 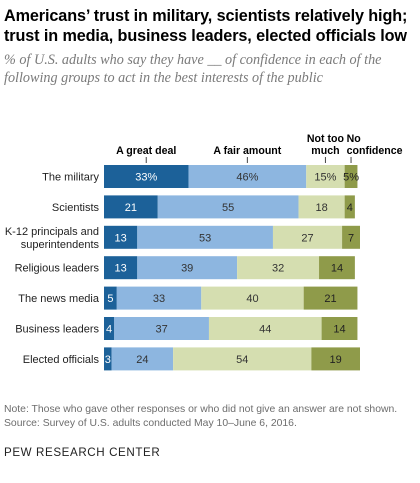 What do you see at coordinates (61, 360) in the screenshot?
I see `category-label-7: Elected officials` at bounding box center [61, 360].